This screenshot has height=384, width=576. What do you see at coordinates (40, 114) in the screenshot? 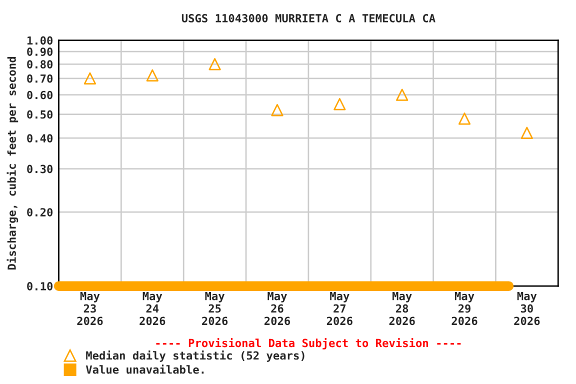
I see `y-tick-label: 0.50` at bounding box center [40, 114].